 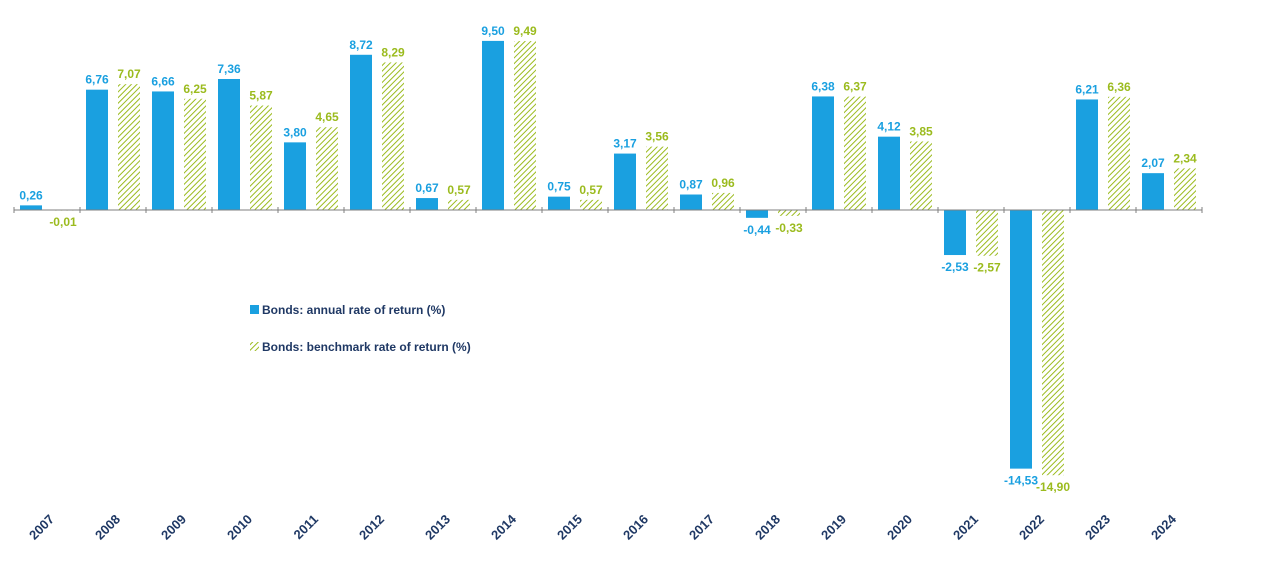 I want to click on tick-label-2011: 2011, so click(x=306, y=527).